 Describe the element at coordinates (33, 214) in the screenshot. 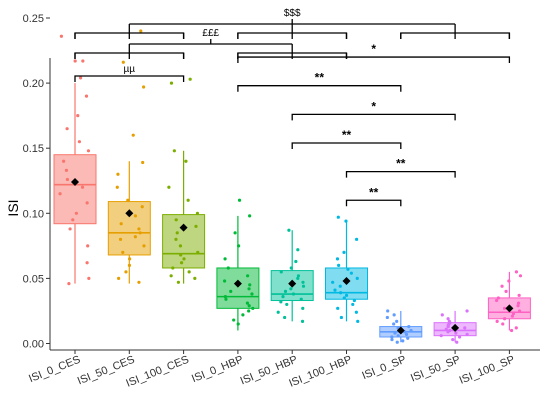

I see `y-tick-label: 0.10` at that location.